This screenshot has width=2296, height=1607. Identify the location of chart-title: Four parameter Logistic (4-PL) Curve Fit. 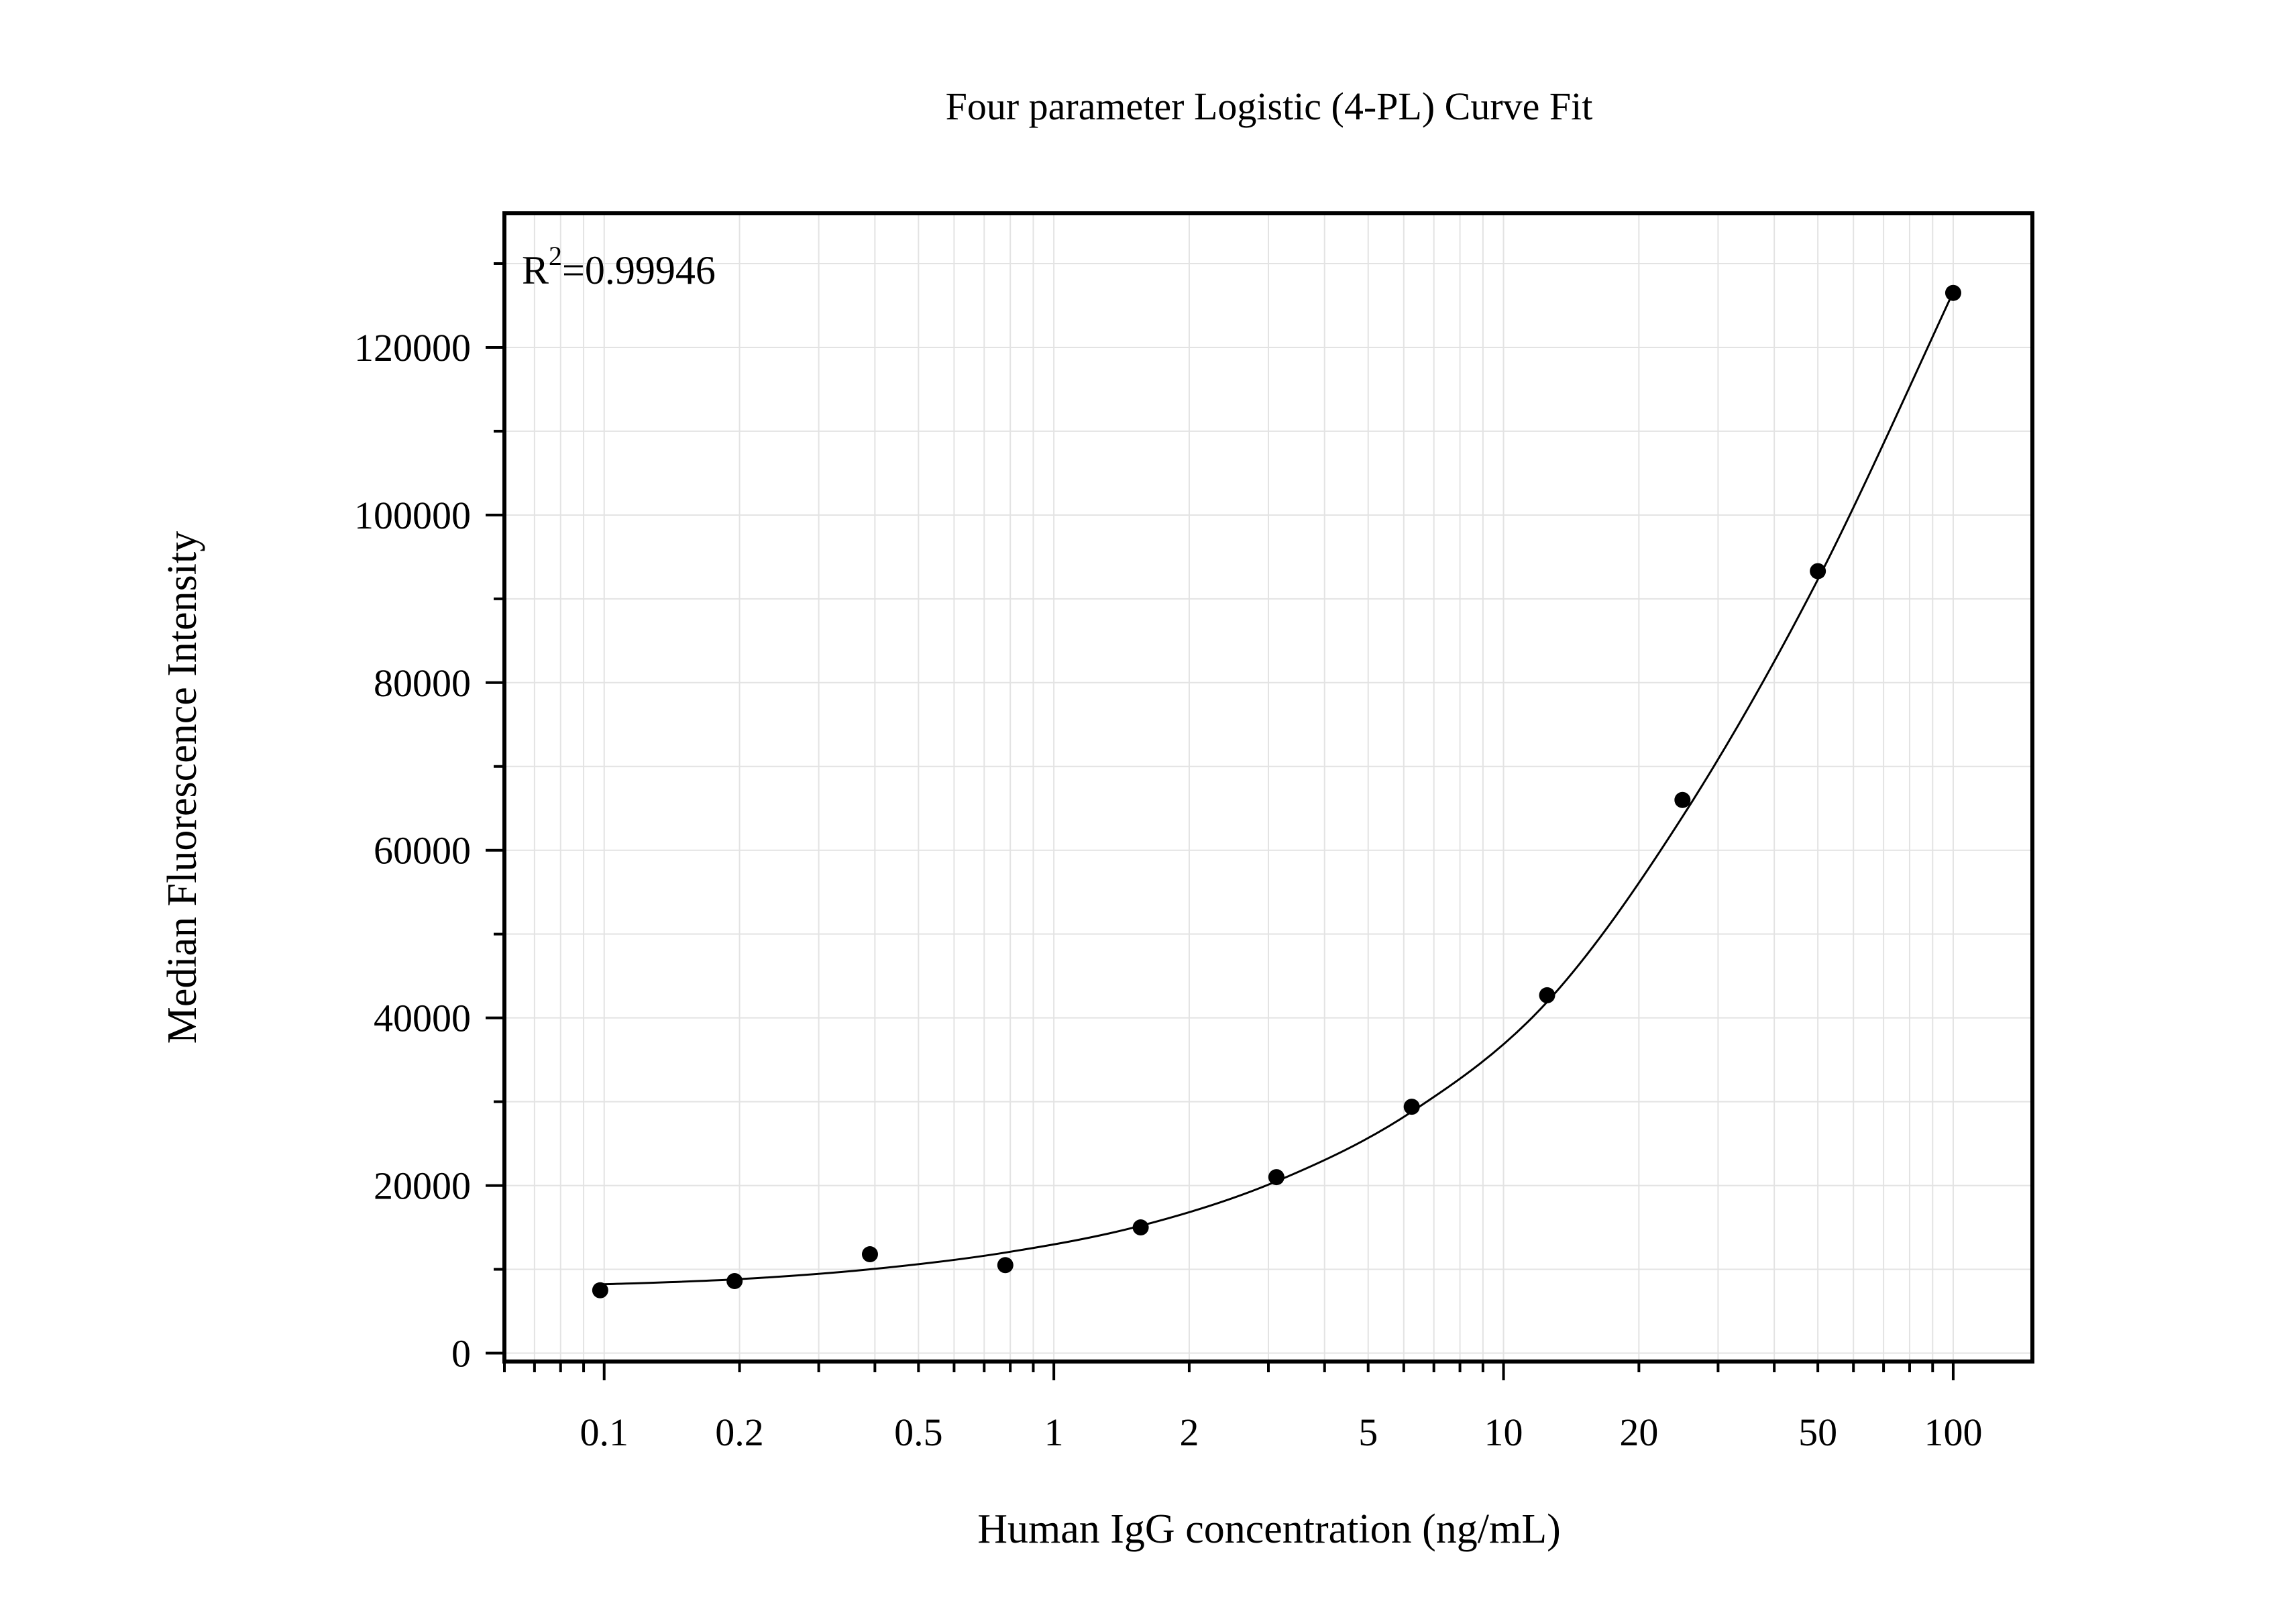
(1269, 106).